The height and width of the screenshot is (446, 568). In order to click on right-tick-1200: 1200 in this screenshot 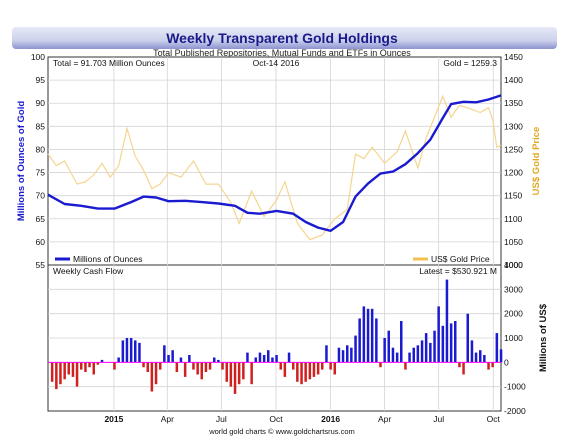, I will do `click(513, 173)`.